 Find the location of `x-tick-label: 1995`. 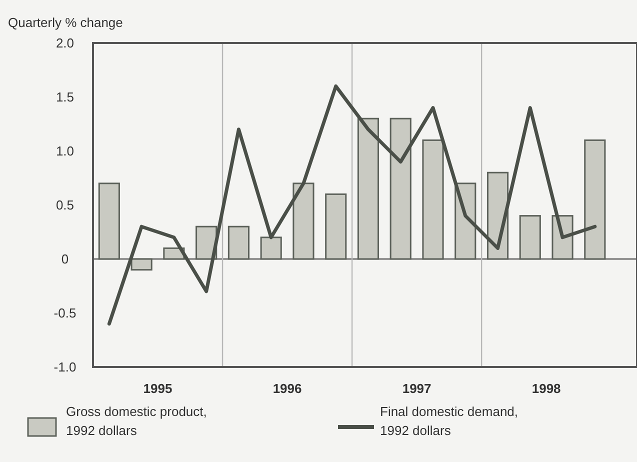

x-tick-label: 1995 is located at coordinates (157, 388).